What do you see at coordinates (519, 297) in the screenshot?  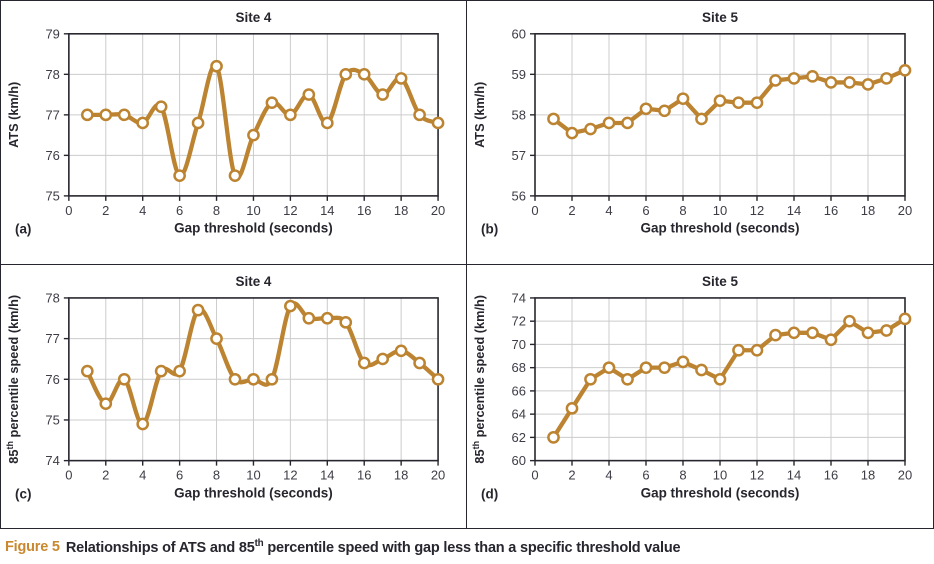 I see `y-tick-label: 74` at bounding box center [519, 297].